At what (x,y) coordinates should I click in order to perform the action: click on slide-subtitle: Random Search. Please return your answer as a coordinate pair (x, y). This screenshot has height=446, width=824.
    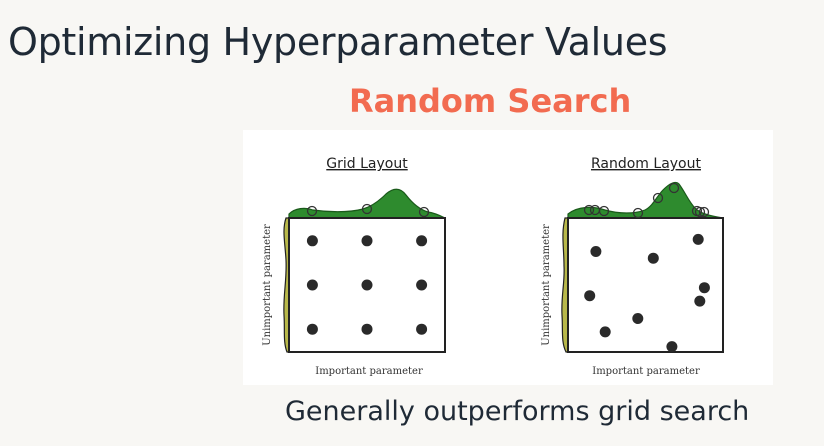
    Looking at the image, I should click on (490, 101).